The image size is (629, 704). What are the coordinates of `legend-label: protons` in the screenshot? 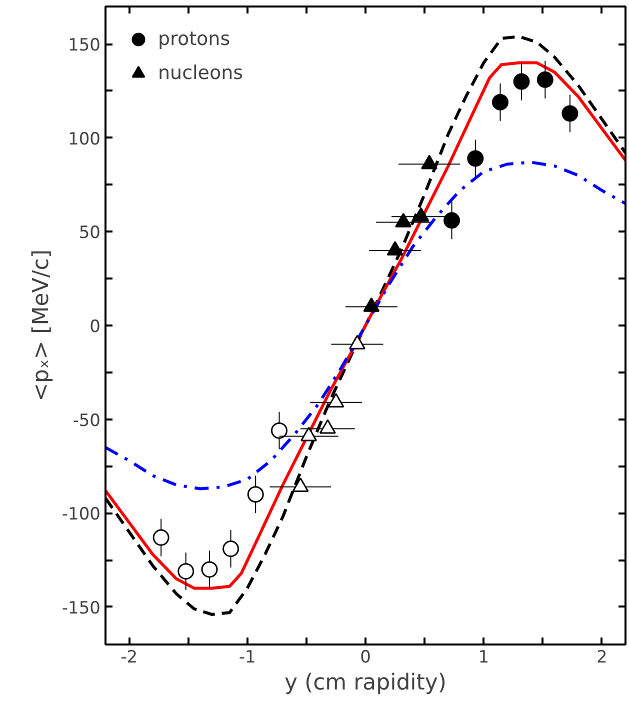 It's located at (194, 39).